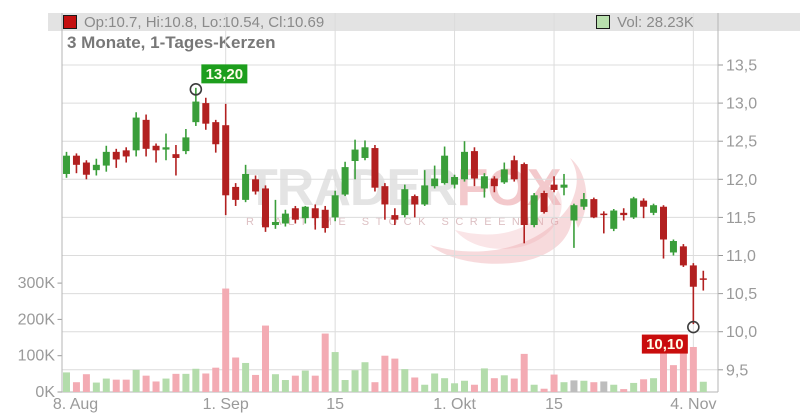 The image size is (800, 420). I want to click on svg-text: 10,5, so click(741, 294).